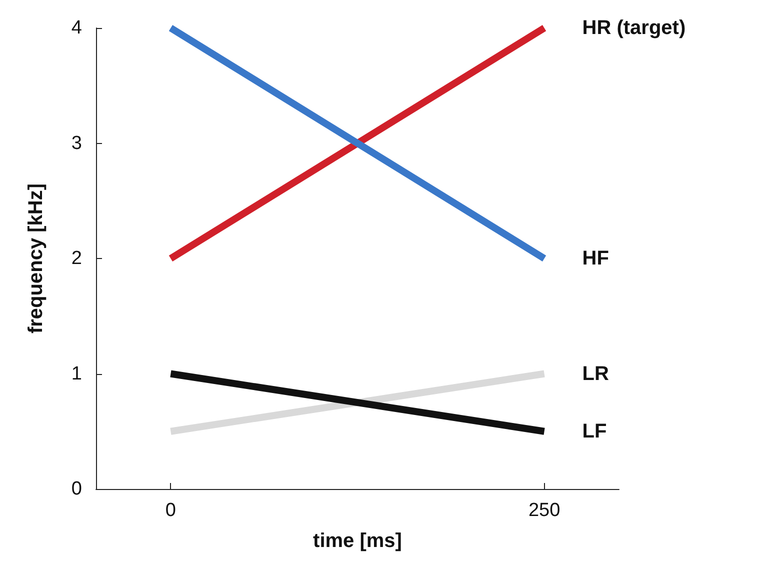 The image size is (757, 571). Describe the element at coordinates (36, 258) in the screenshot. I see `y-axis-title: frequency [kHz]` at that location.